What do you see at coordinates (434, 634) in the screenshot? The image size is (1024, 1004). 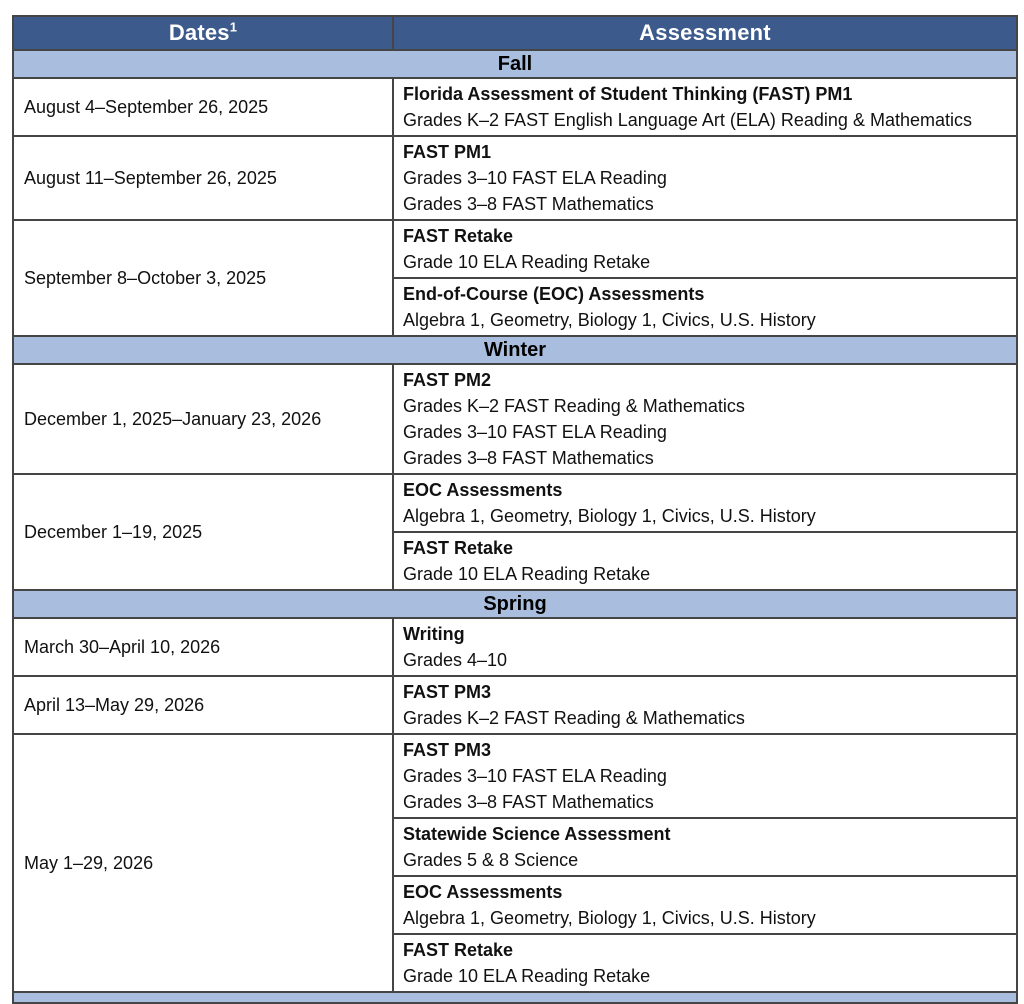 I see `assessment-title: Writing` at bounding box center [434, 634].